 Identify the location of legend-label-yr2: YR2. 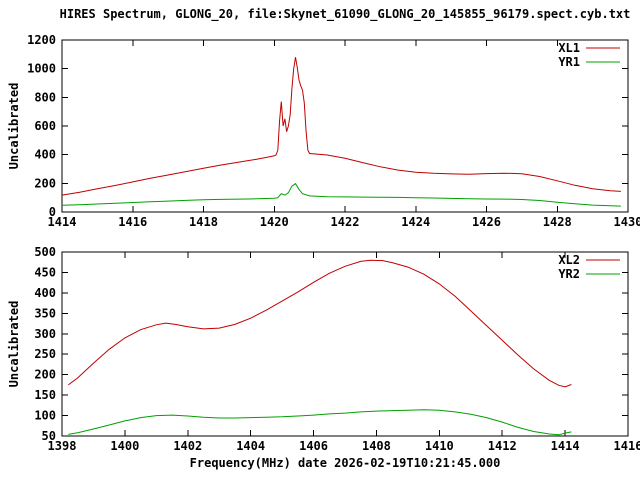
(569, 274).